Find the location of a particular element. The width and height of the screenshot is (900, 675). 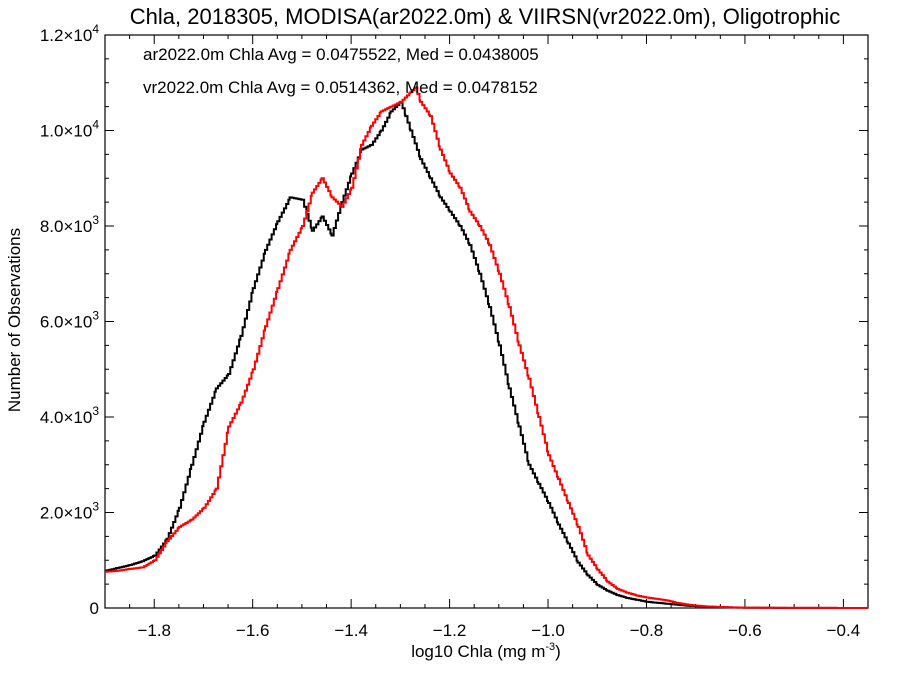

x-tick-label: −1.8 is located at coordinates (154, 630).